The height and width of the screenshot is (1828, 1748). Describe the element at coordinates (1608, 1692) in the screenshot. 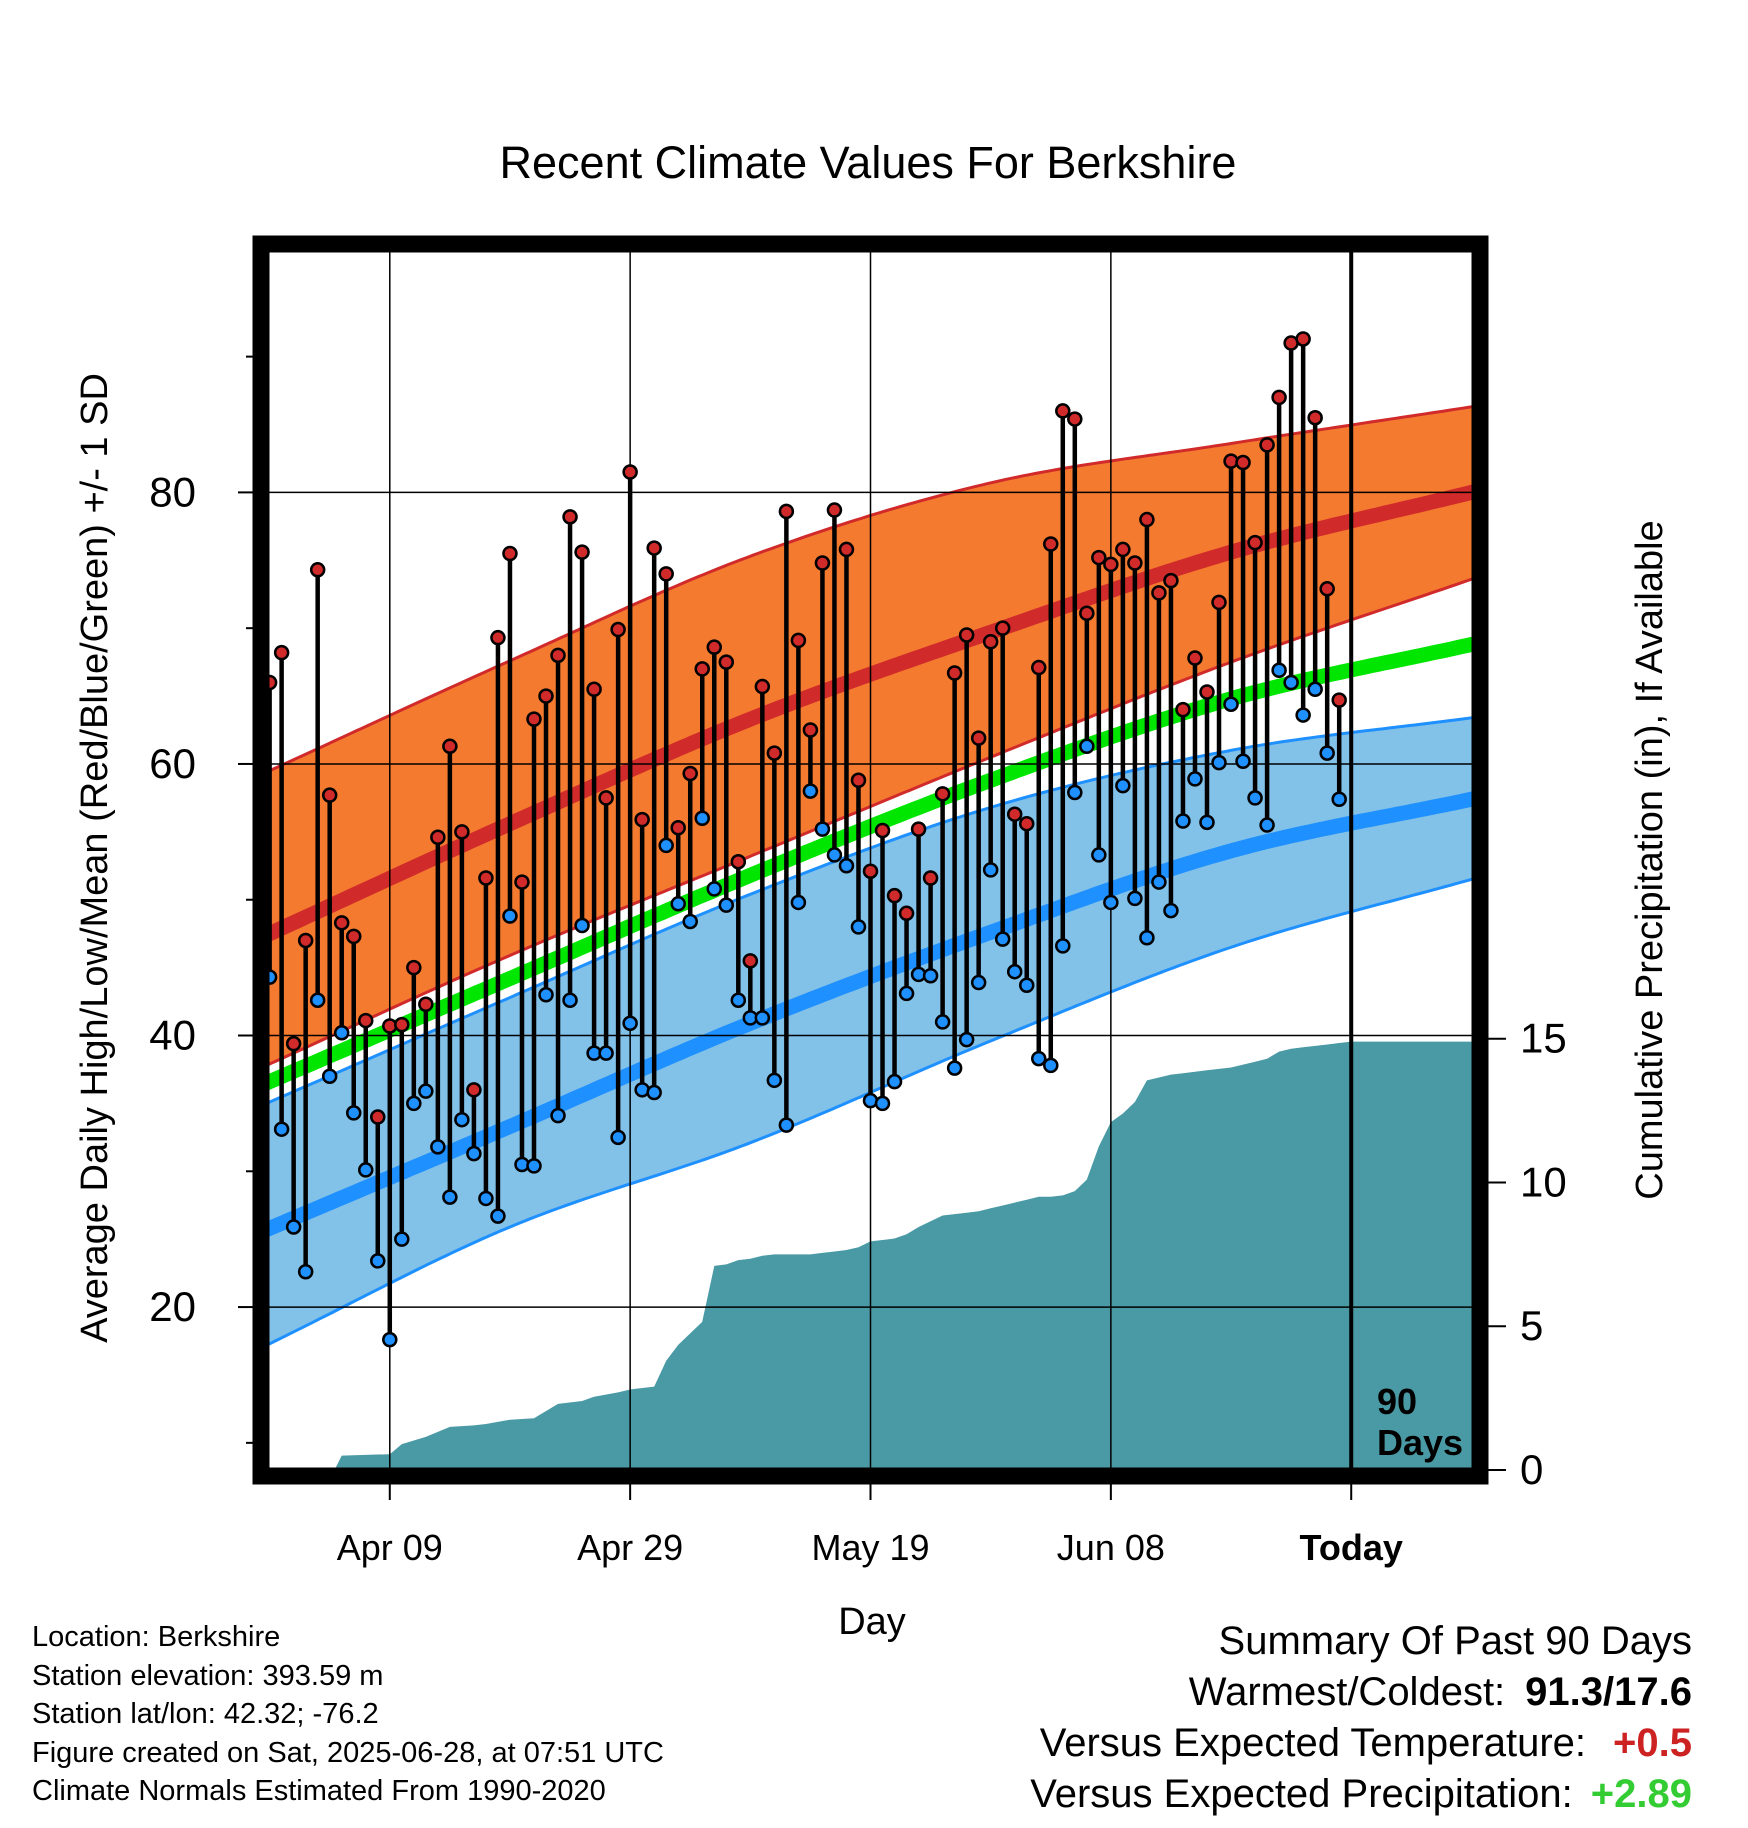

I see `warm-cold-value: 91.3/17.6` at that location.